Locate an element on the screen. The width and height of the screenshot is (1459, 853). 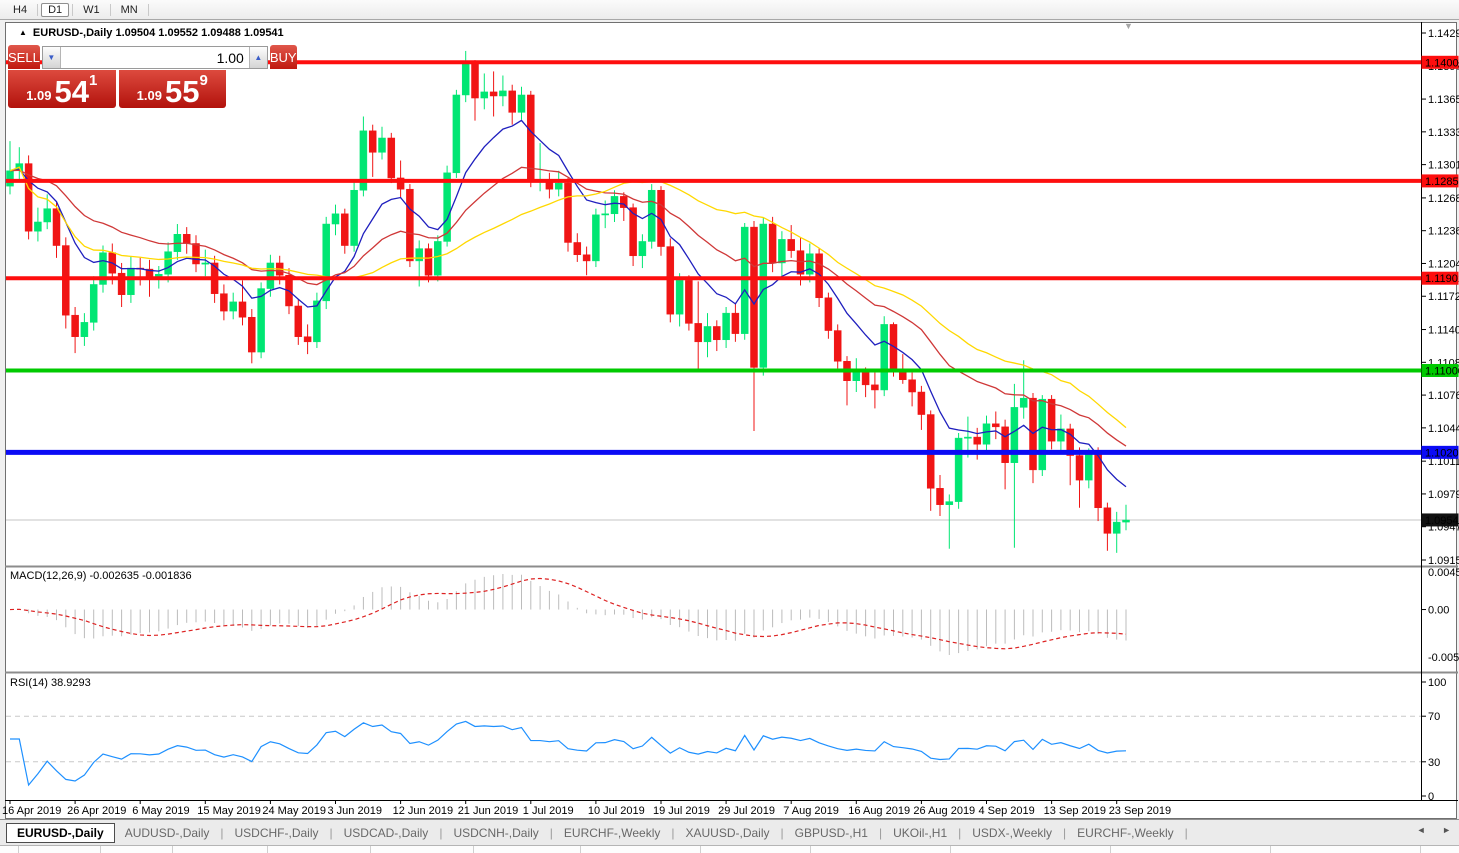
buy-price-button: 1.09 55 9 is located at coordinates (172, 89).